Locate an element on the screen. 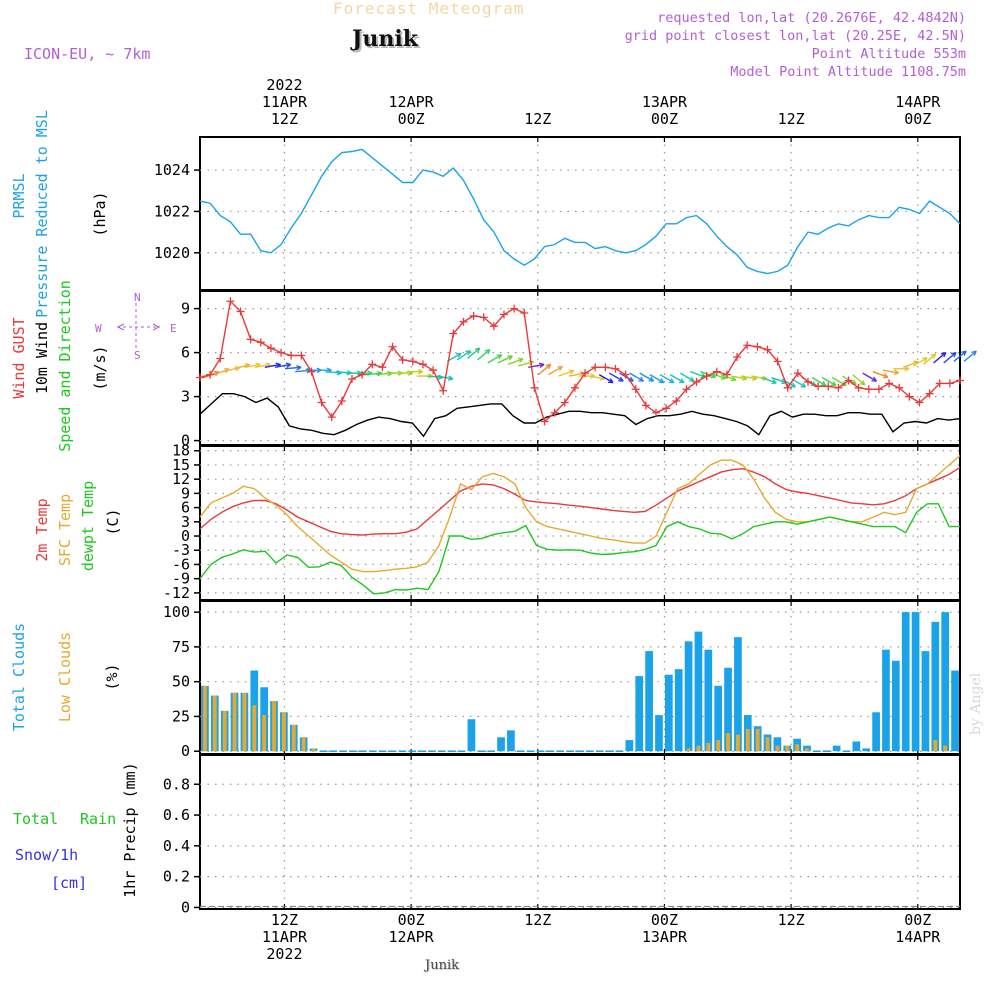  bottom-time-label: 12Z is located at coordinates (791, 937).